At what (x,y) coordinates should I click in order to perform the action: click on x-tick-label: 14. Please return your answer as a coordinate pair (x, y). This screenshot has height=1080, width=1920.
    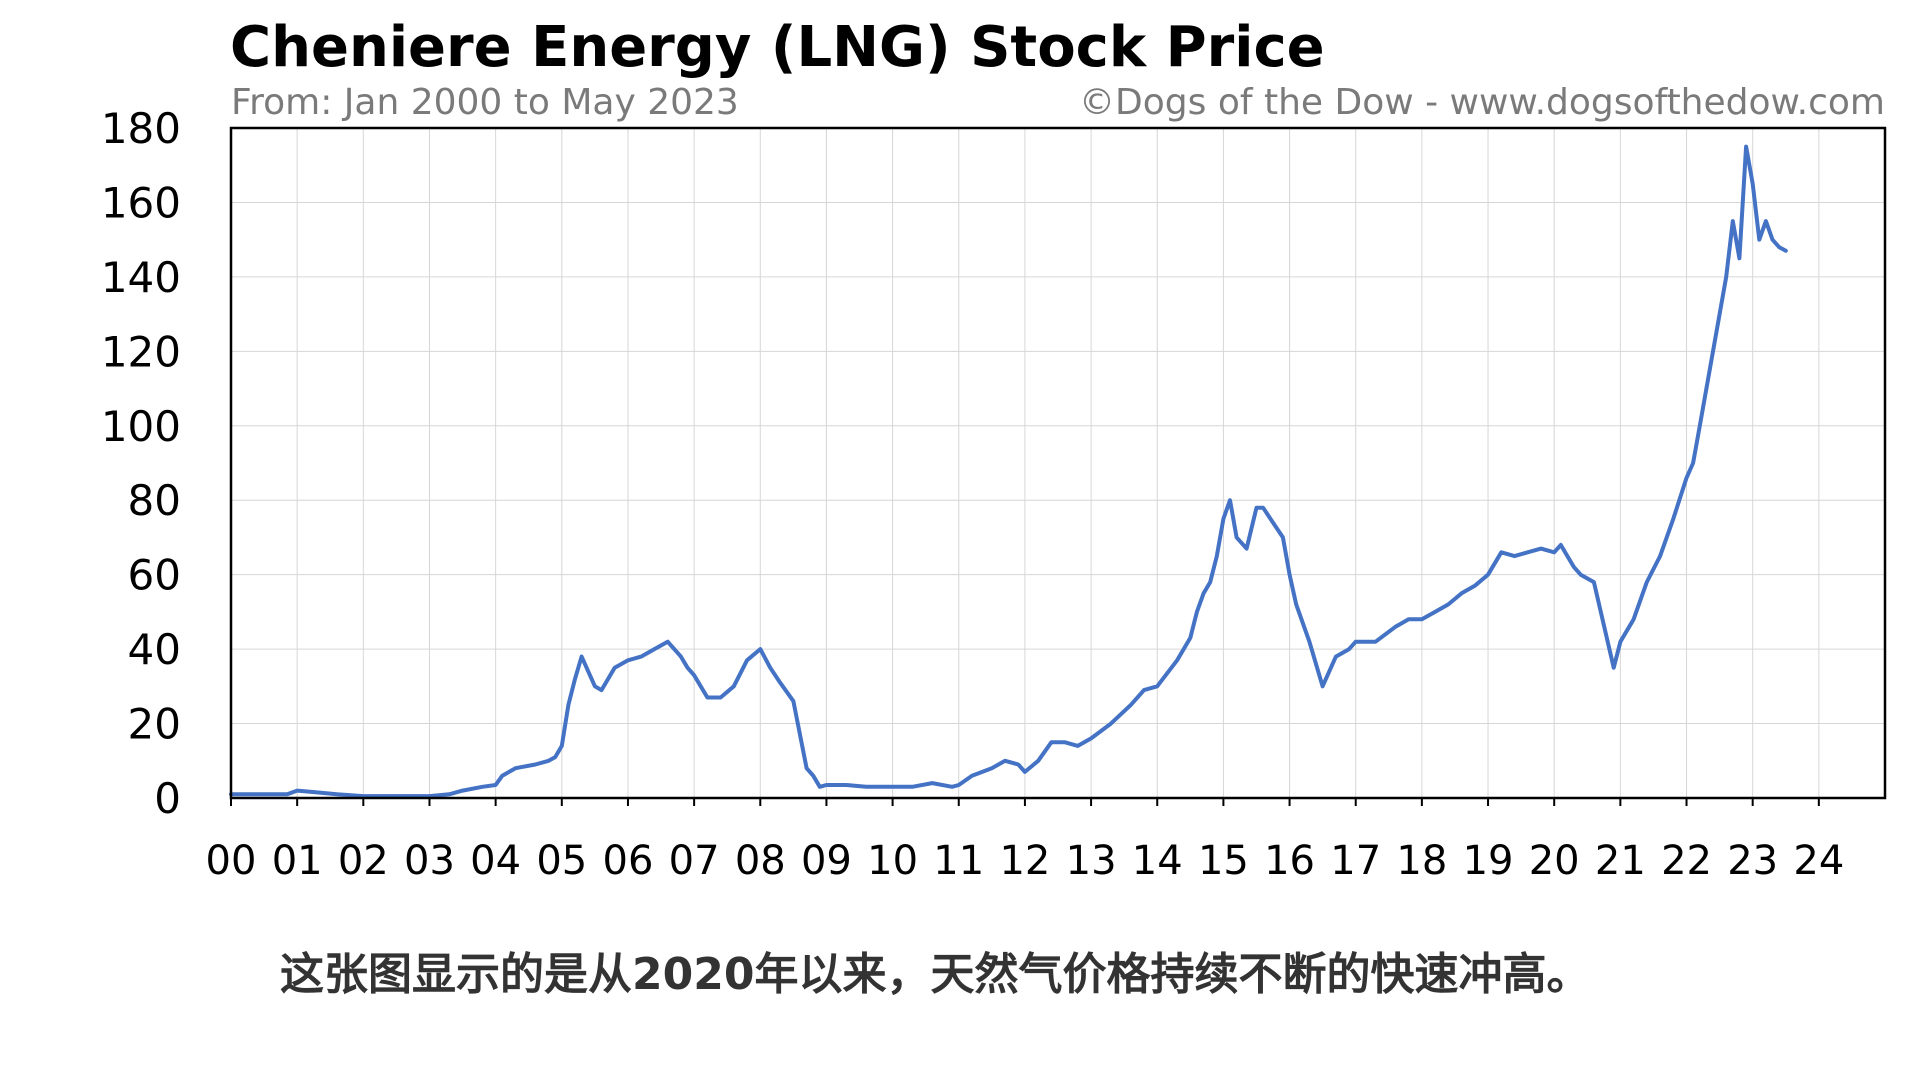
    Looking at the image, I should click on (1157, 861).